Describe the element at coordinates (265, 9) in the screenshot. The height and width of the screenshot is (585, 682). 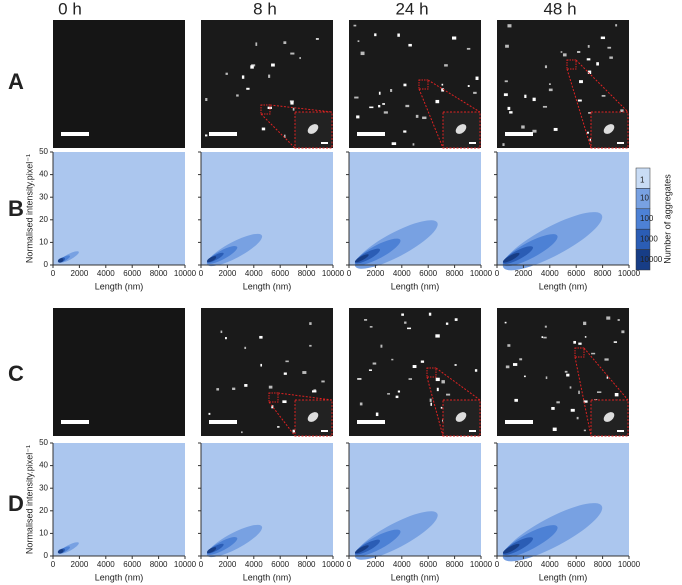
I see `column-header: 8 h` at that location.